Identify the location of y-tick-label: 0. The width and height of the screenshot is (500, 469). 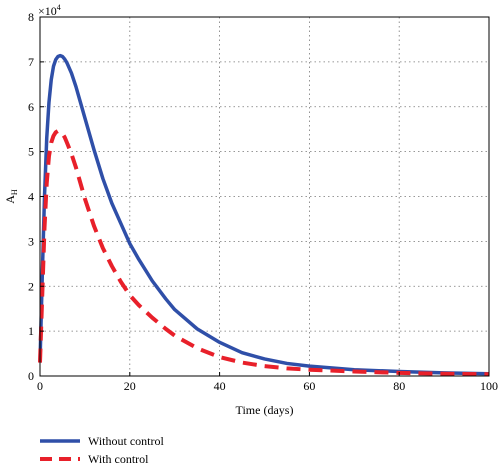
(31, 376).